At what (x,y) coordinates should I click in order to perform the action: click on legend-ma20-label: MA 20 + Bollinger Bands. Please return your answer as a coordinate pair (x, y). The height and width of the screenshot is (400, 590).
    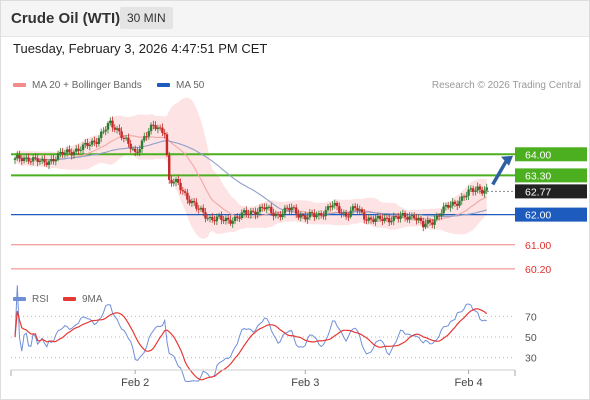
    Looking at the image, I should click on (87, 85).